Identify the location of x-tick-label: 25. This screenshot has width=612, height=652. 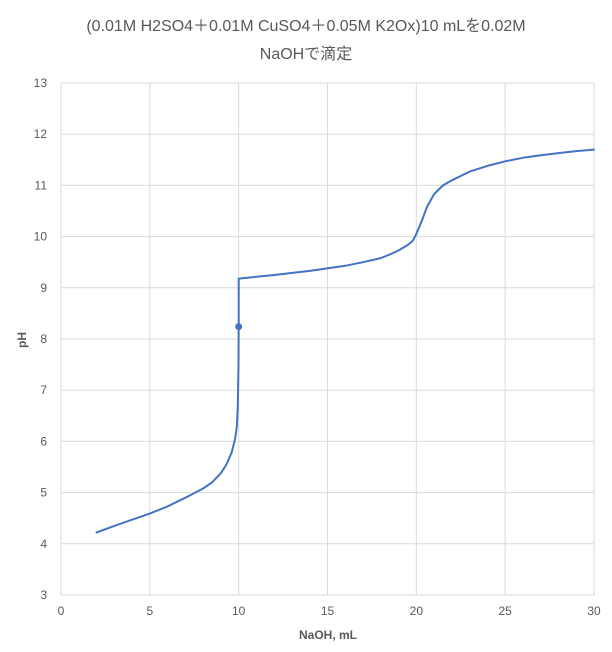
(505, 611).